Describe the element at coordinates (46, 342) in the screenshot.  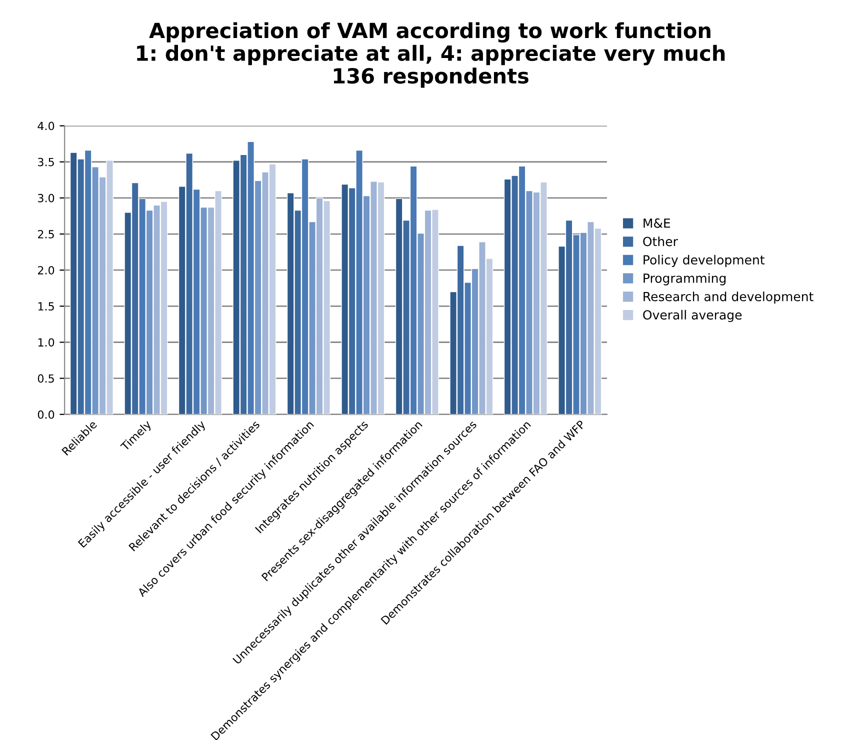
I see `y-tick-label: 1.0` at that location.